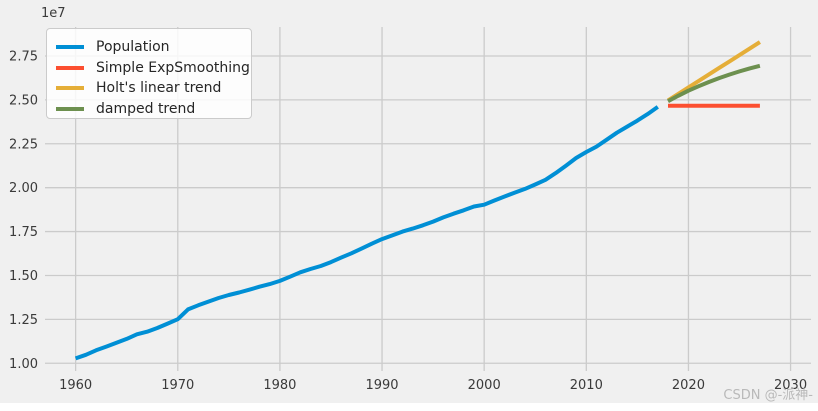 The height and width of the screenshot is (411, 818). I want to click on legend-item-holts-linear-trend: Holt's linear trend, so click(149, 88).